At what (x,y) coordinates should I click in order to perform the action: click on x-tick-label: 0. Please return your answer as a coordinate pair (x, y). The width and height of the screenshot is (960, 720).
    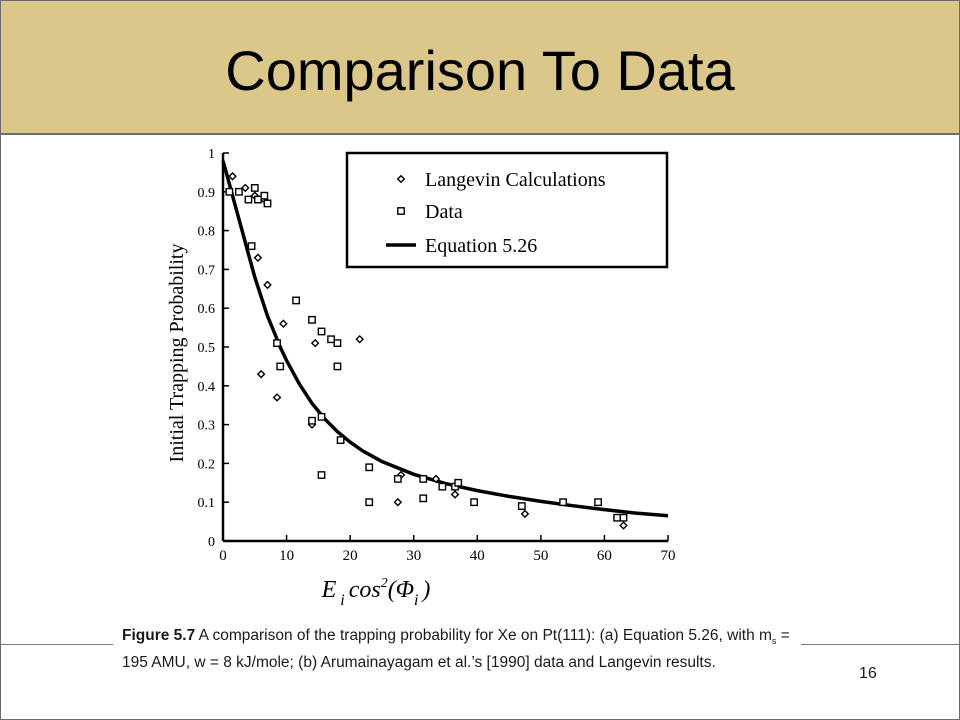
    Looking at the image, I should click on (223, 556).